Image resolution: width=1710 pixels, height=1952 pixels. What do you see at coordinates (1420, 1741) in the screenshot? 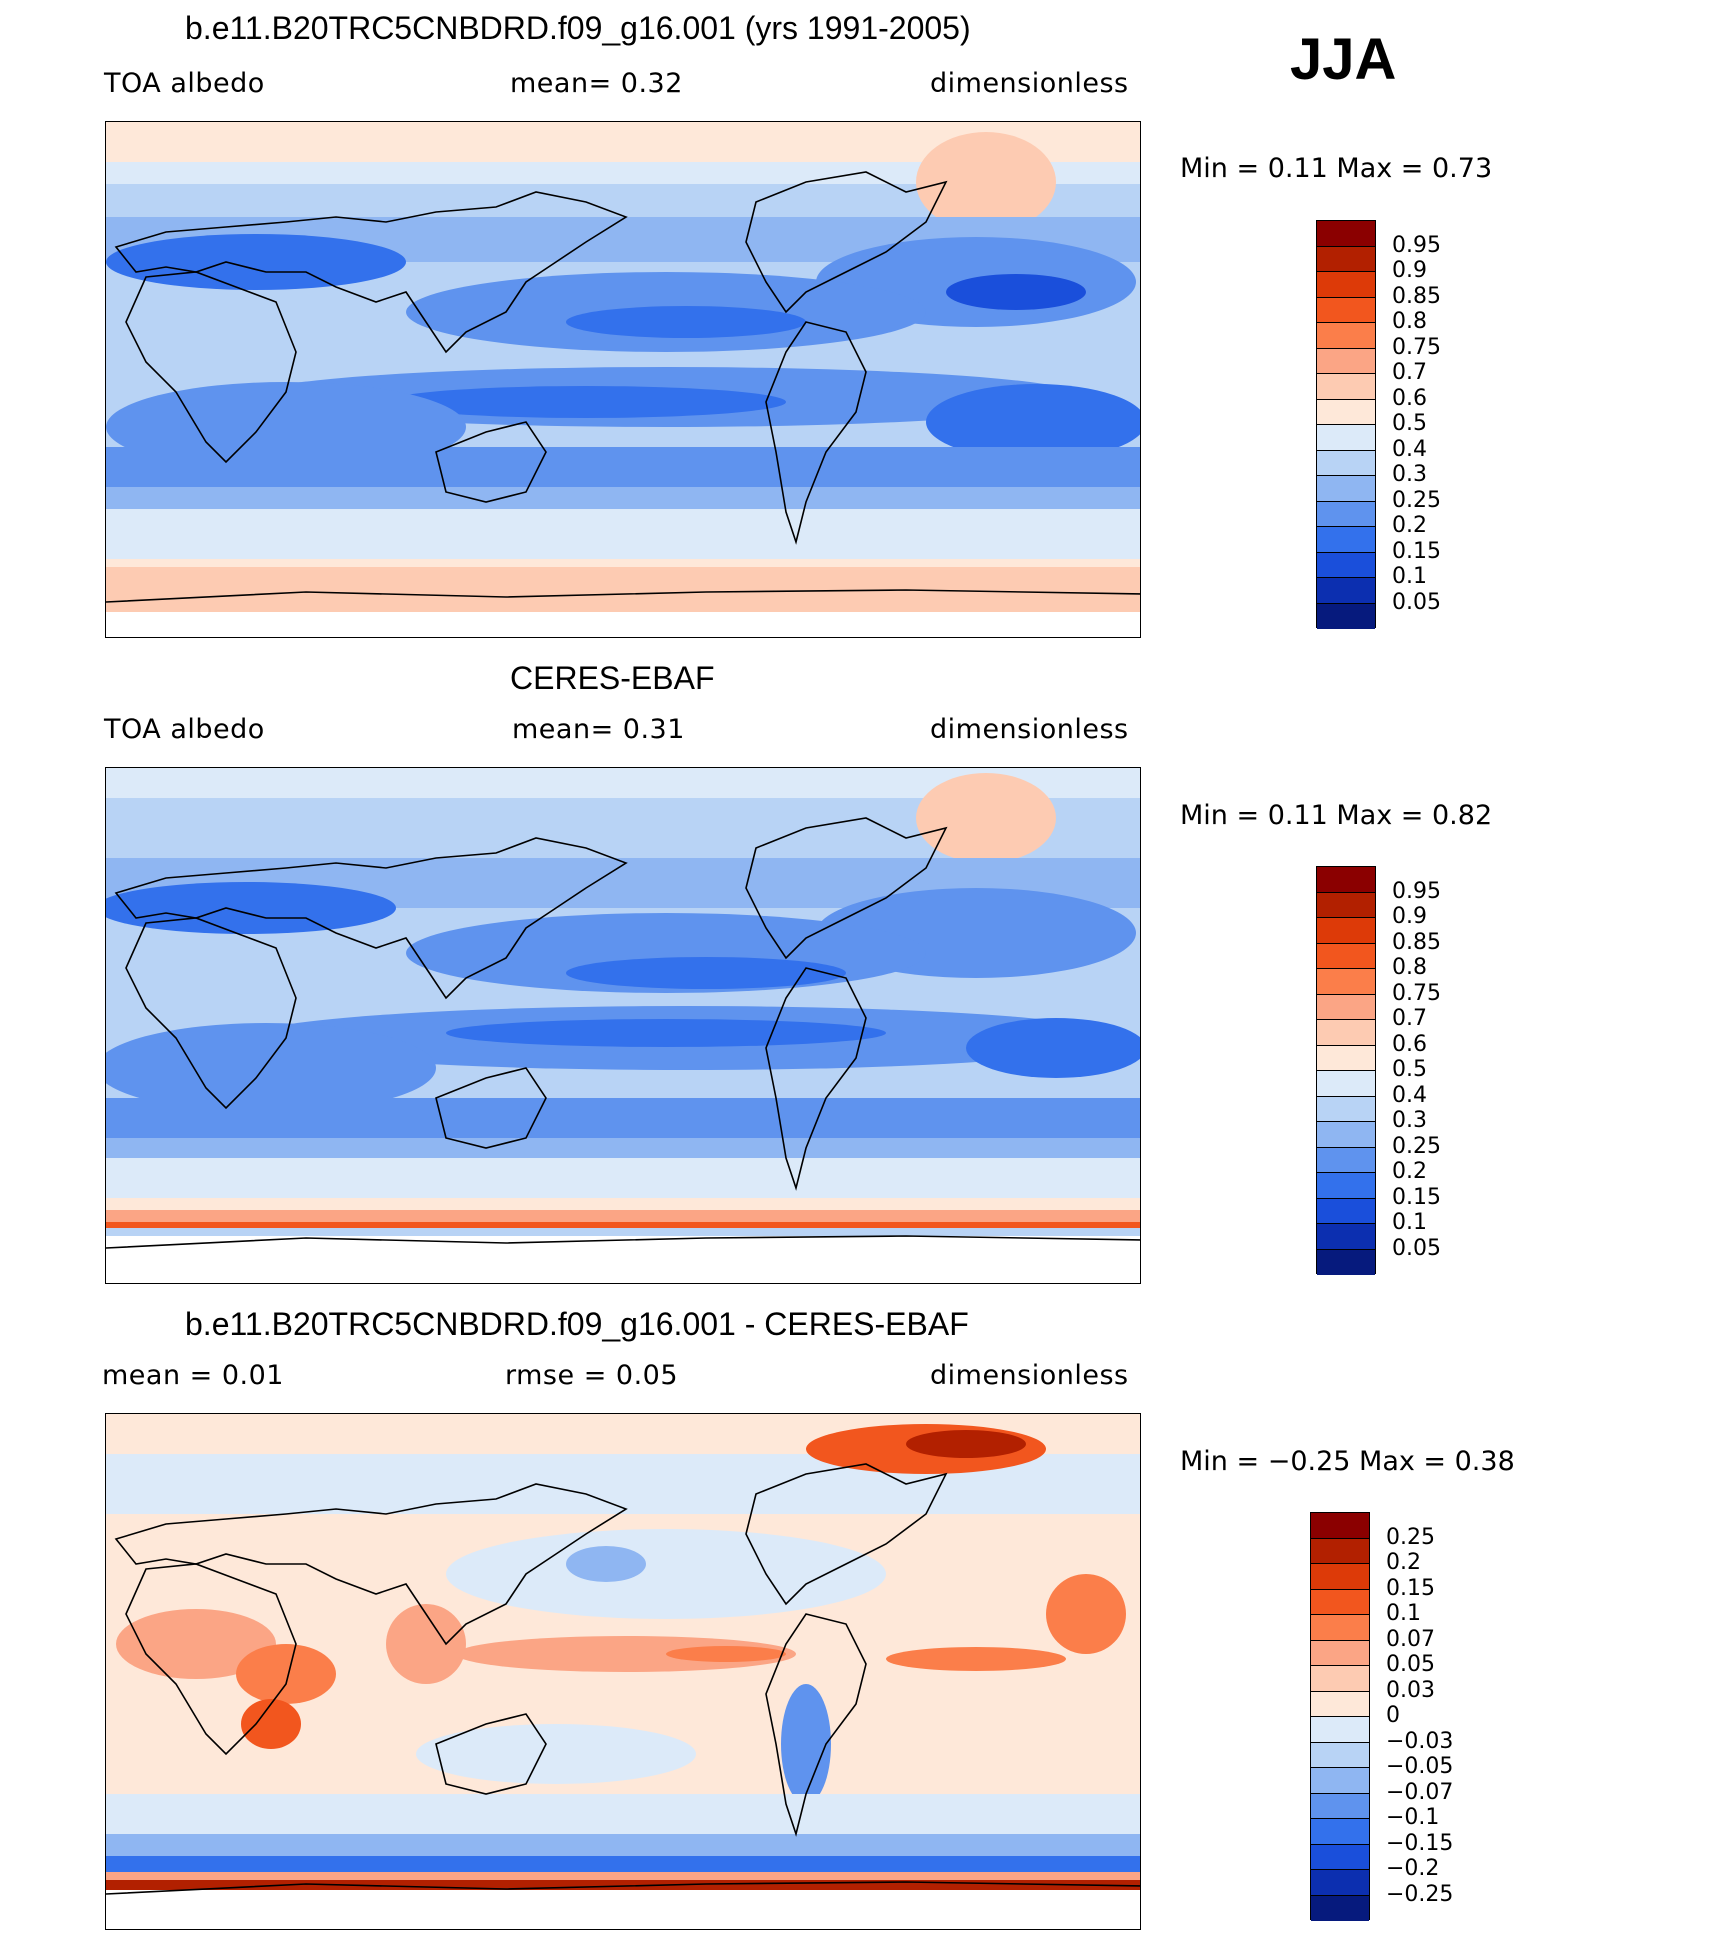
I see `colorbar-tick-label: −0.03` at bounding box center [1420, 1741].